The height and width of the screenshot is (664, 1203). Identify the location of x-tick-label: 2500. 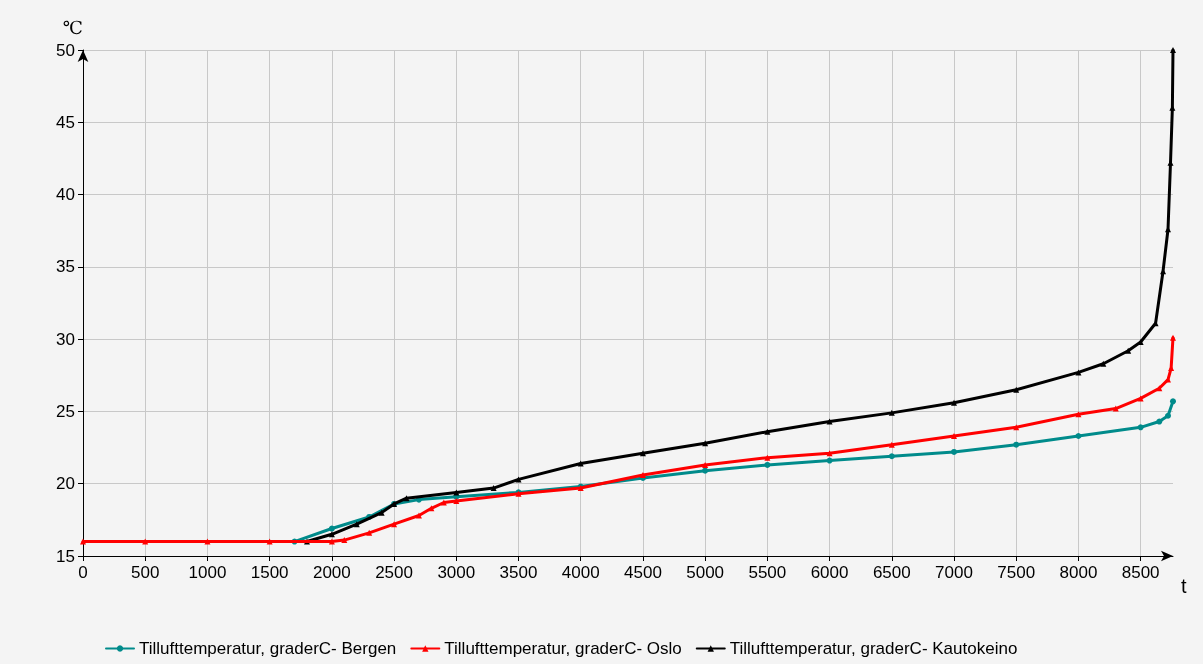
(394, 572).